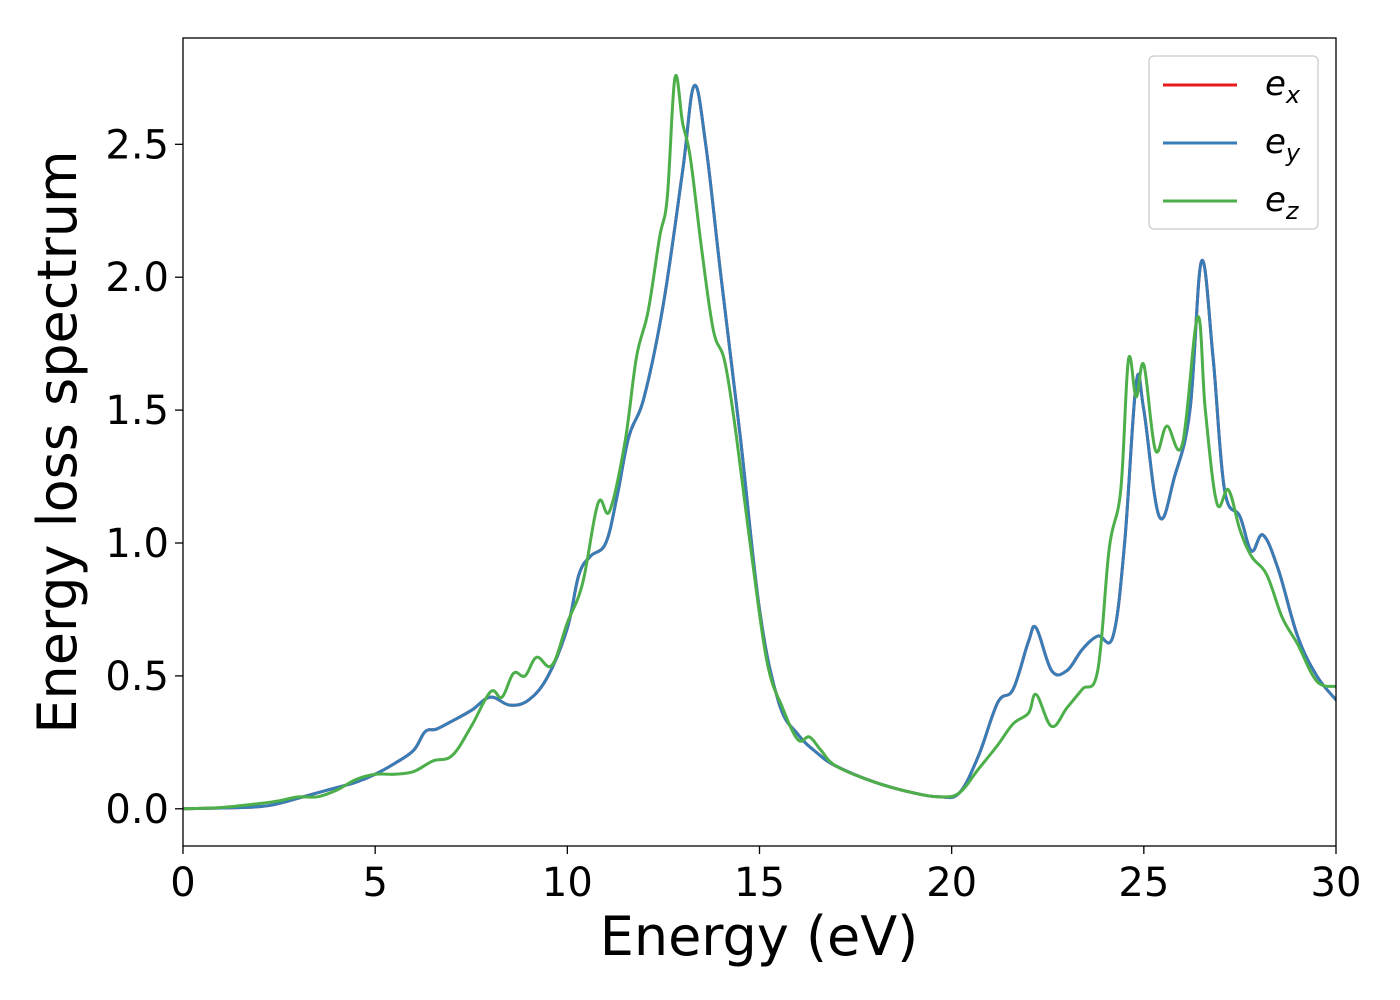  What do you see at coordinates (951, 883) in the screenshot?
I see `x-tick-label: 20` at bounding box center [951, 883].